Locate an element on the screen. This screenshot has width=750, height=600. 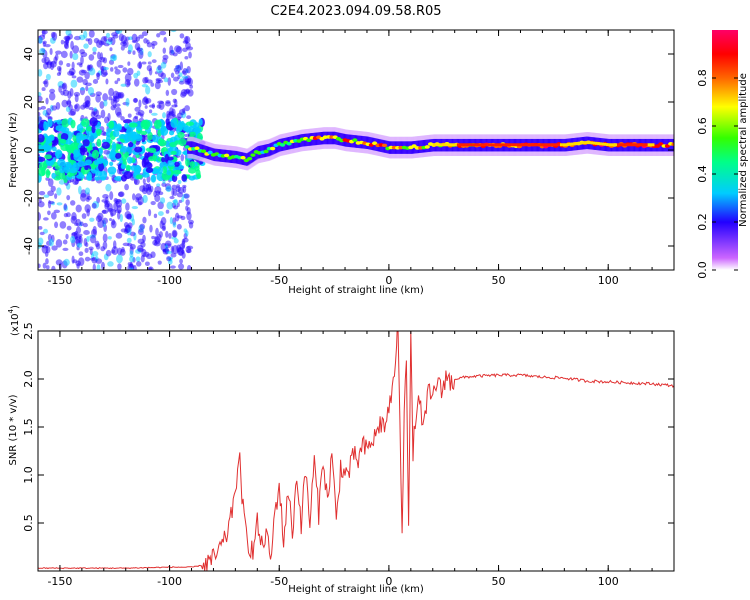
snr-multiplier-close: ) is located at coordinates (15, 307).